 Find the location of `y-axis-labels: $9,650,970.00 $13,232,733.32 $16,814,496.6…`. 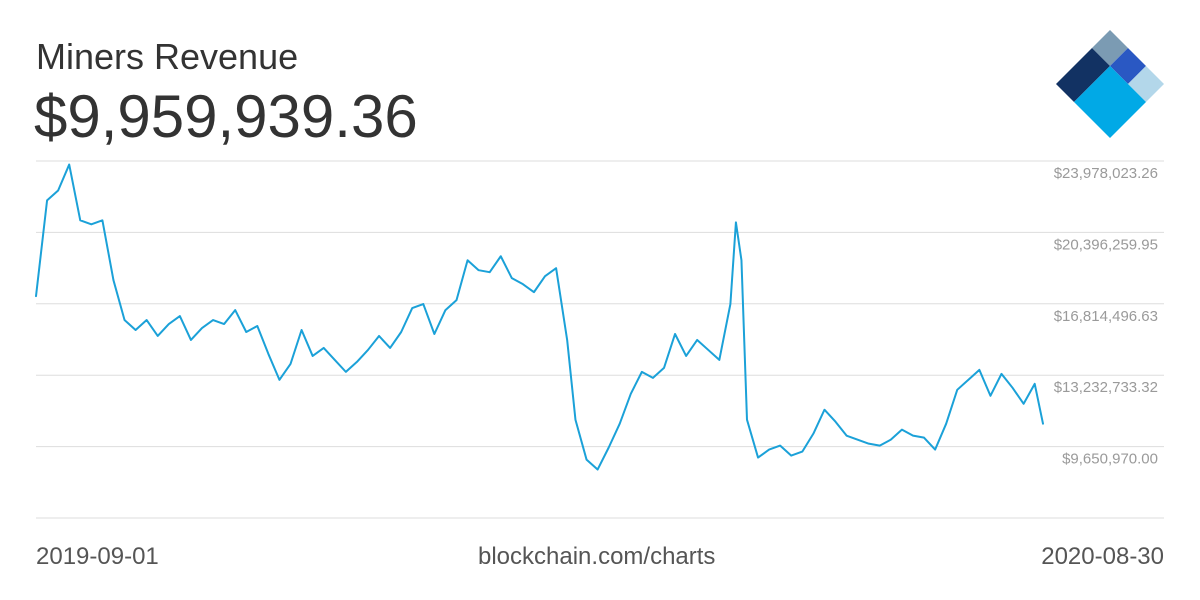

y-axis-labels: $9,650,970.00 $13,232,733.32 $16,814,496.6… is located at coordinates (1106, 316).